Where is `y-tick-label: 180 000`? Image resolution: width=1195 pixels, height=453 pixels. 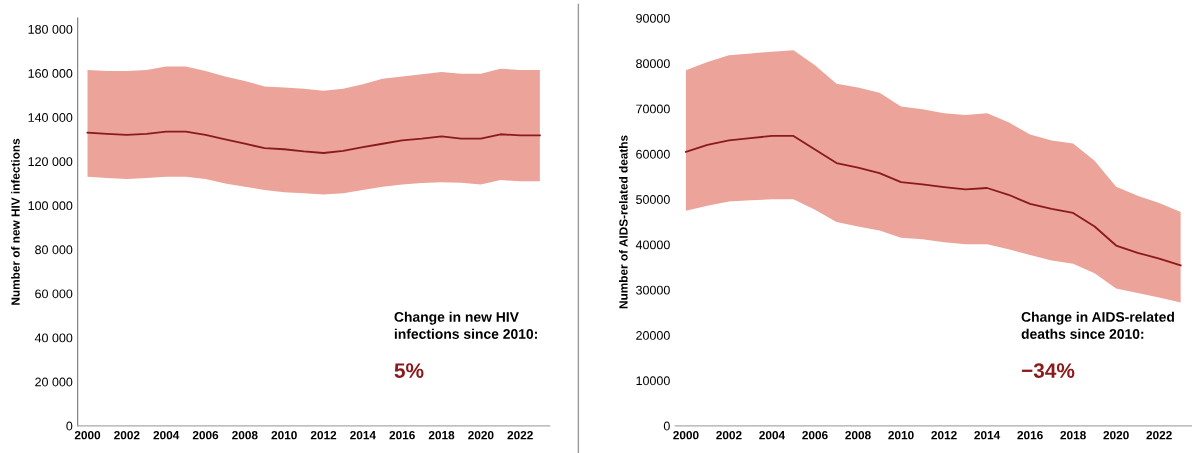
y-tick-label: 180 000 is located at coordinates (50, 29).